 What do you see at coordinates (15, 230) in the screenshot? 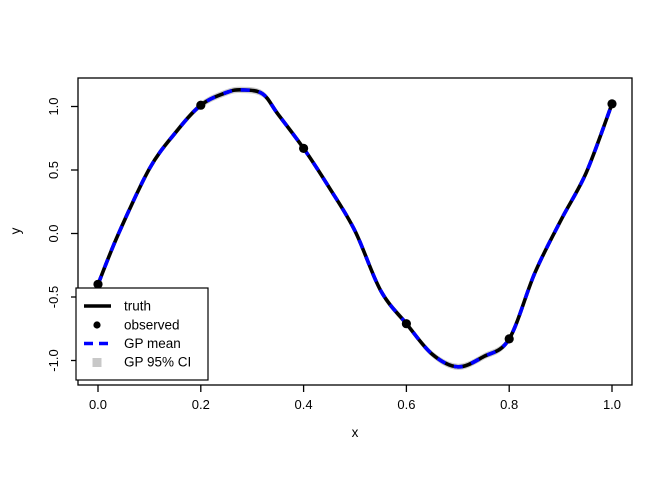
I see `y-axis-label: y` at bounding box center [15, 230].